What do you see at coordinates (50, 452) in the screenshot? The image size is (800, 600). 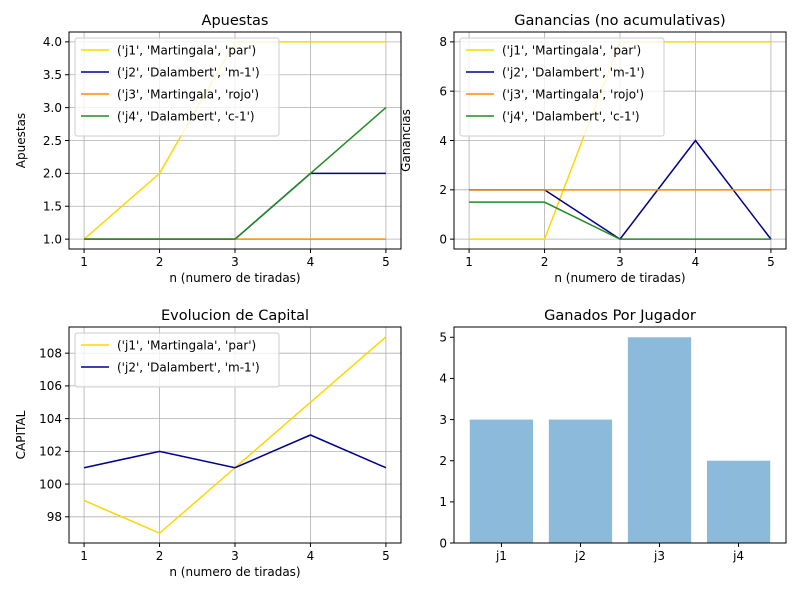 I see `y-tick-label: 102` at bounding box center [50, 452].